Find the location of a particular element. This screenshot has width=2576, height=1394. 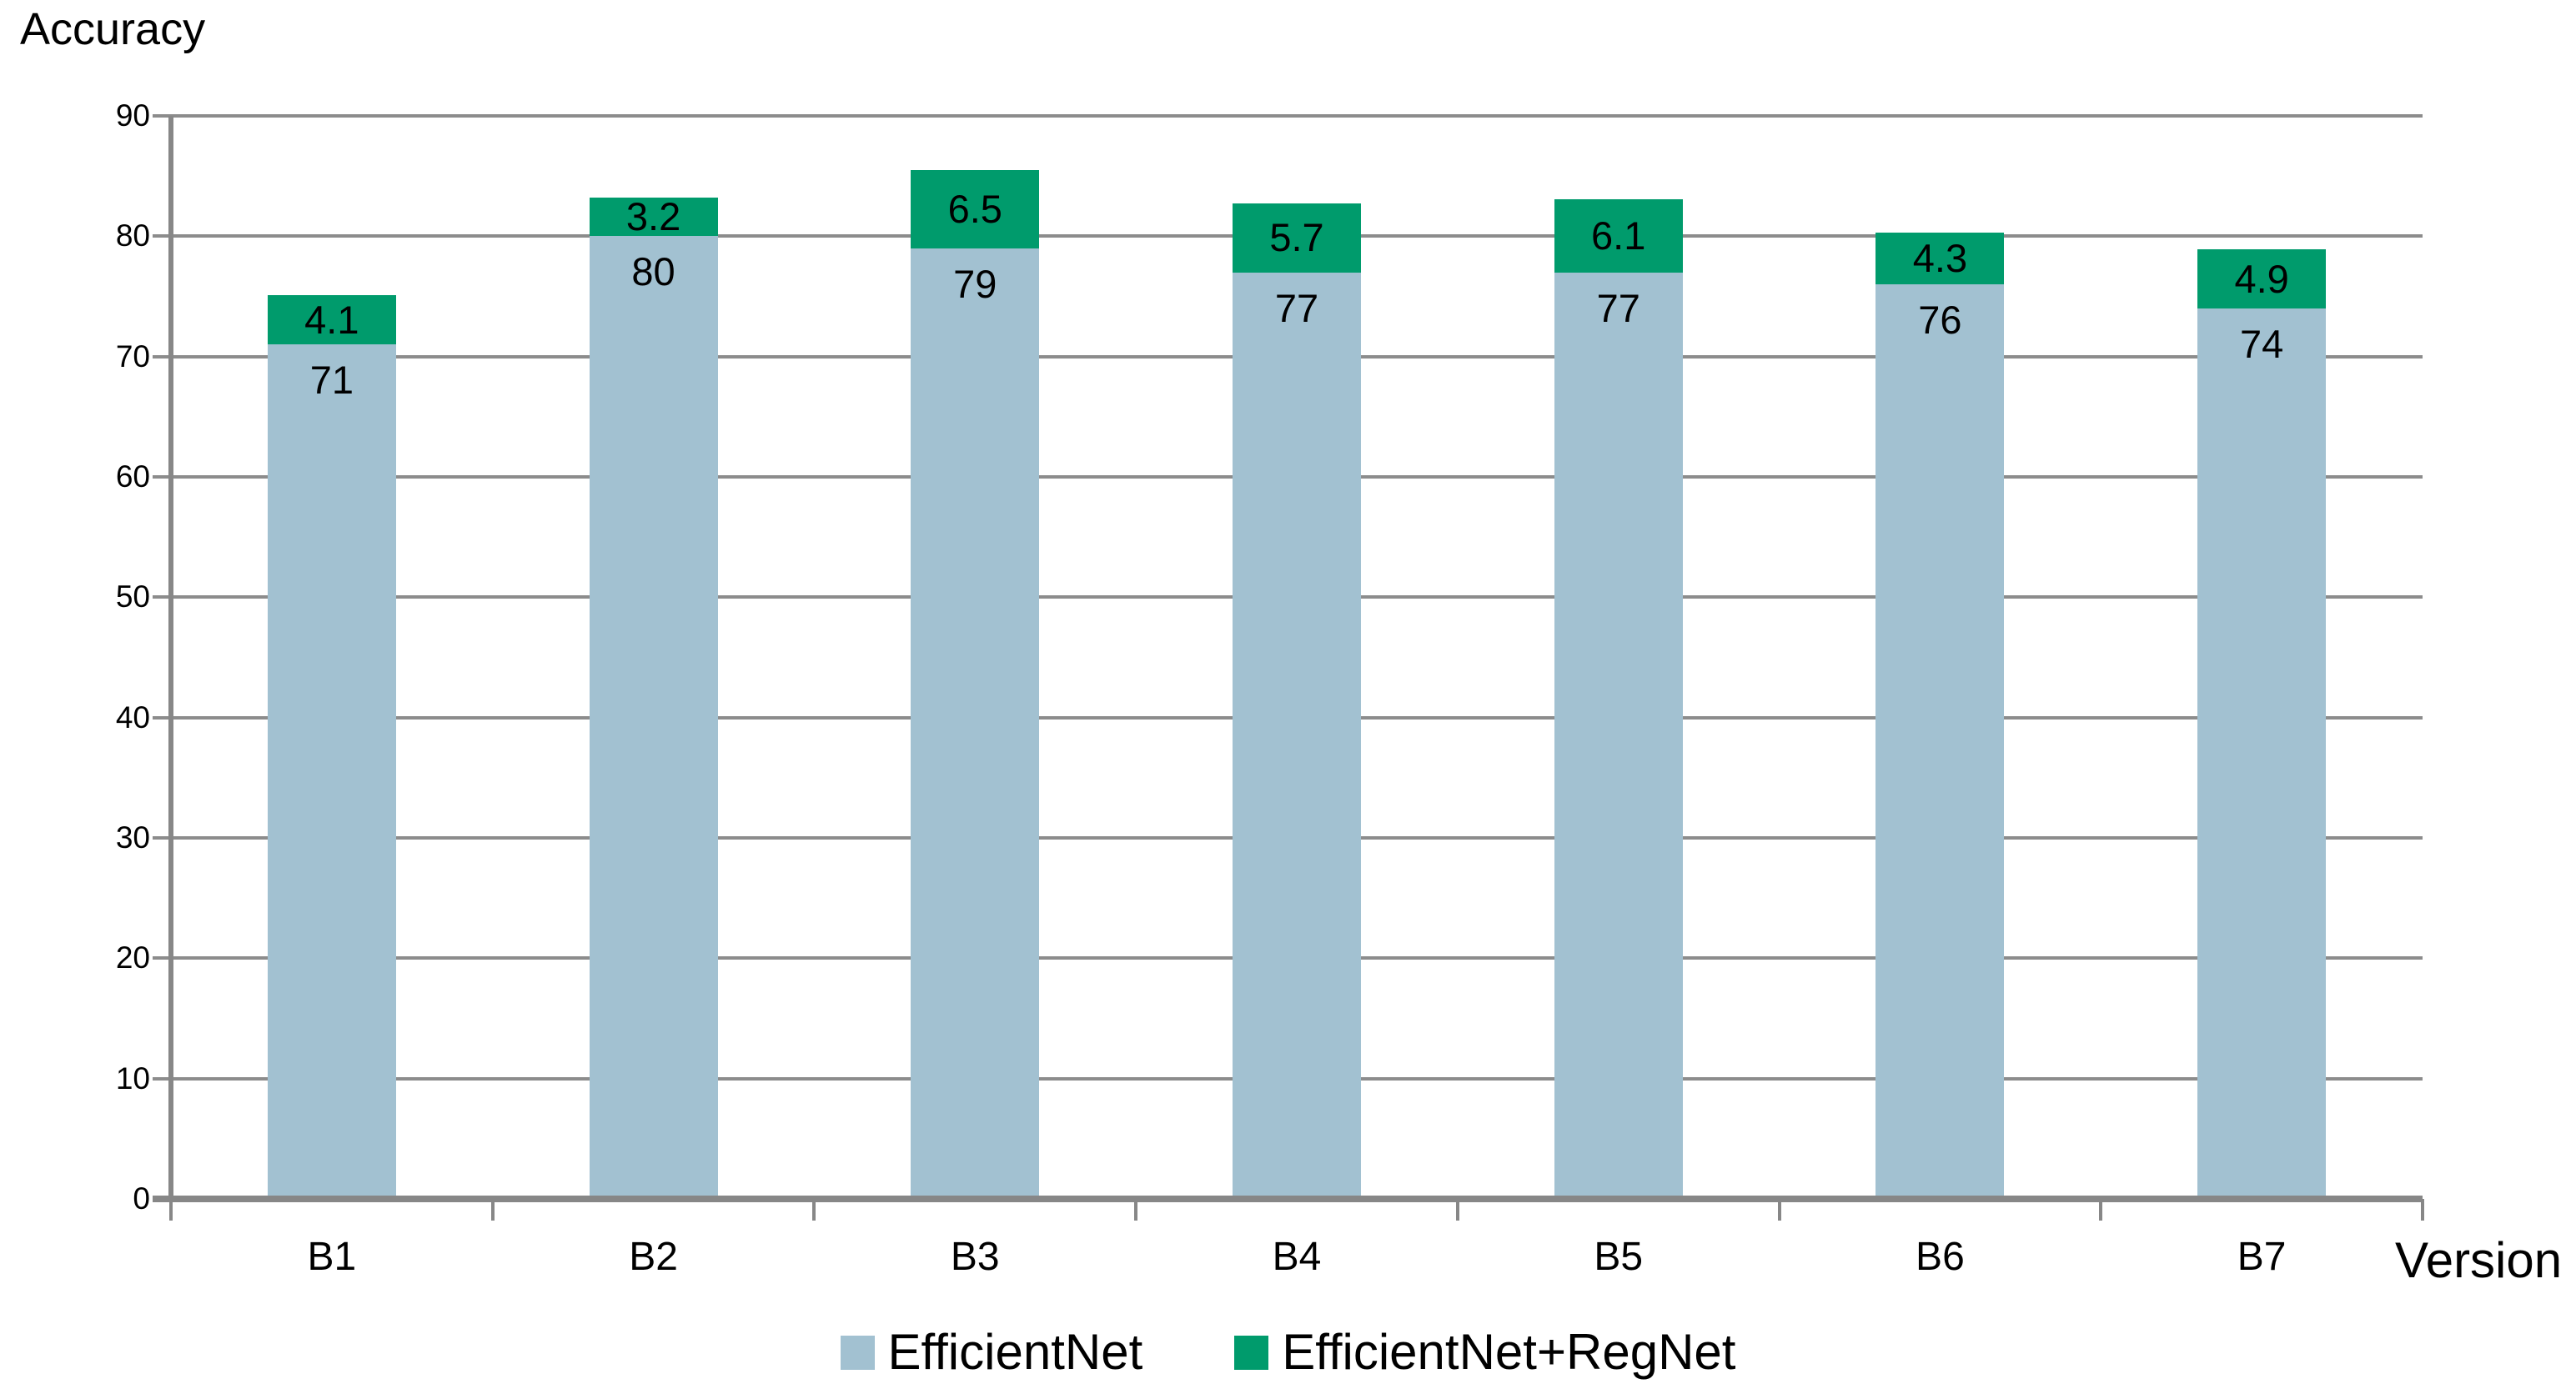

x-category-label-b4: B4 is located at coordinates (1297, 1257).